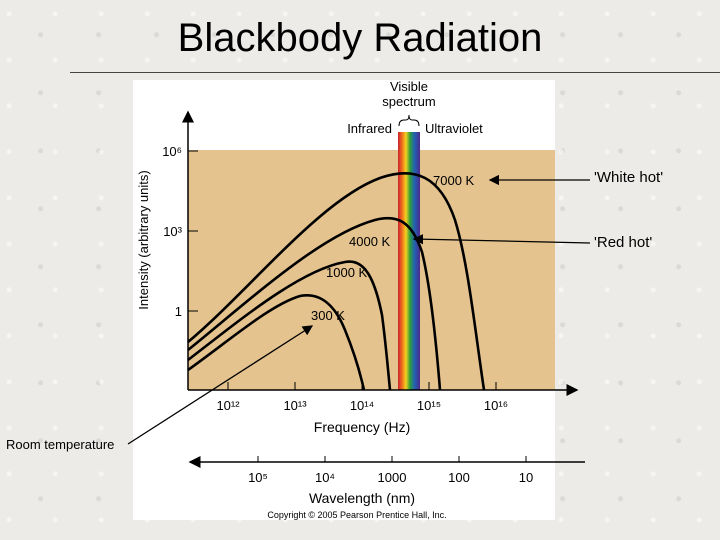 The image size is (720, 540). I want to click on y-axis-label: Intensity (arbitrary units), so click(143, 239).